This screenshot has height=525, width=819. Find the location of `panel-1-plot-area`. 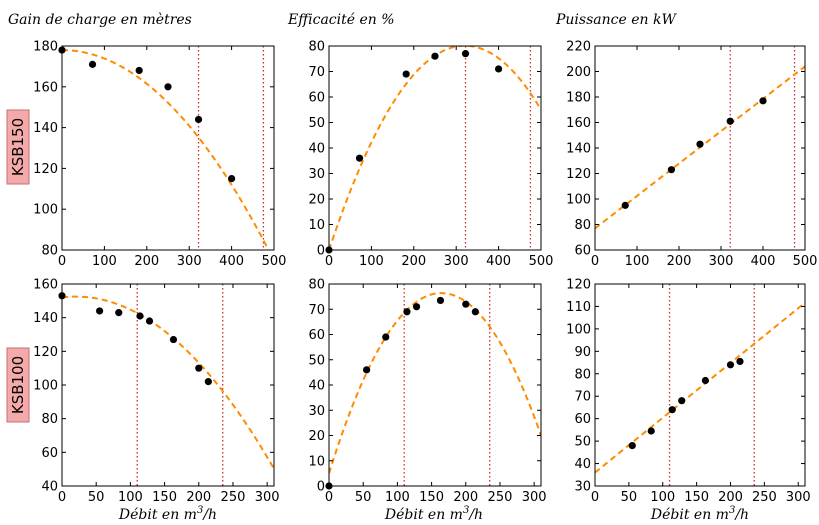

panel-1-plot-area is located at coordinates (435, 148).